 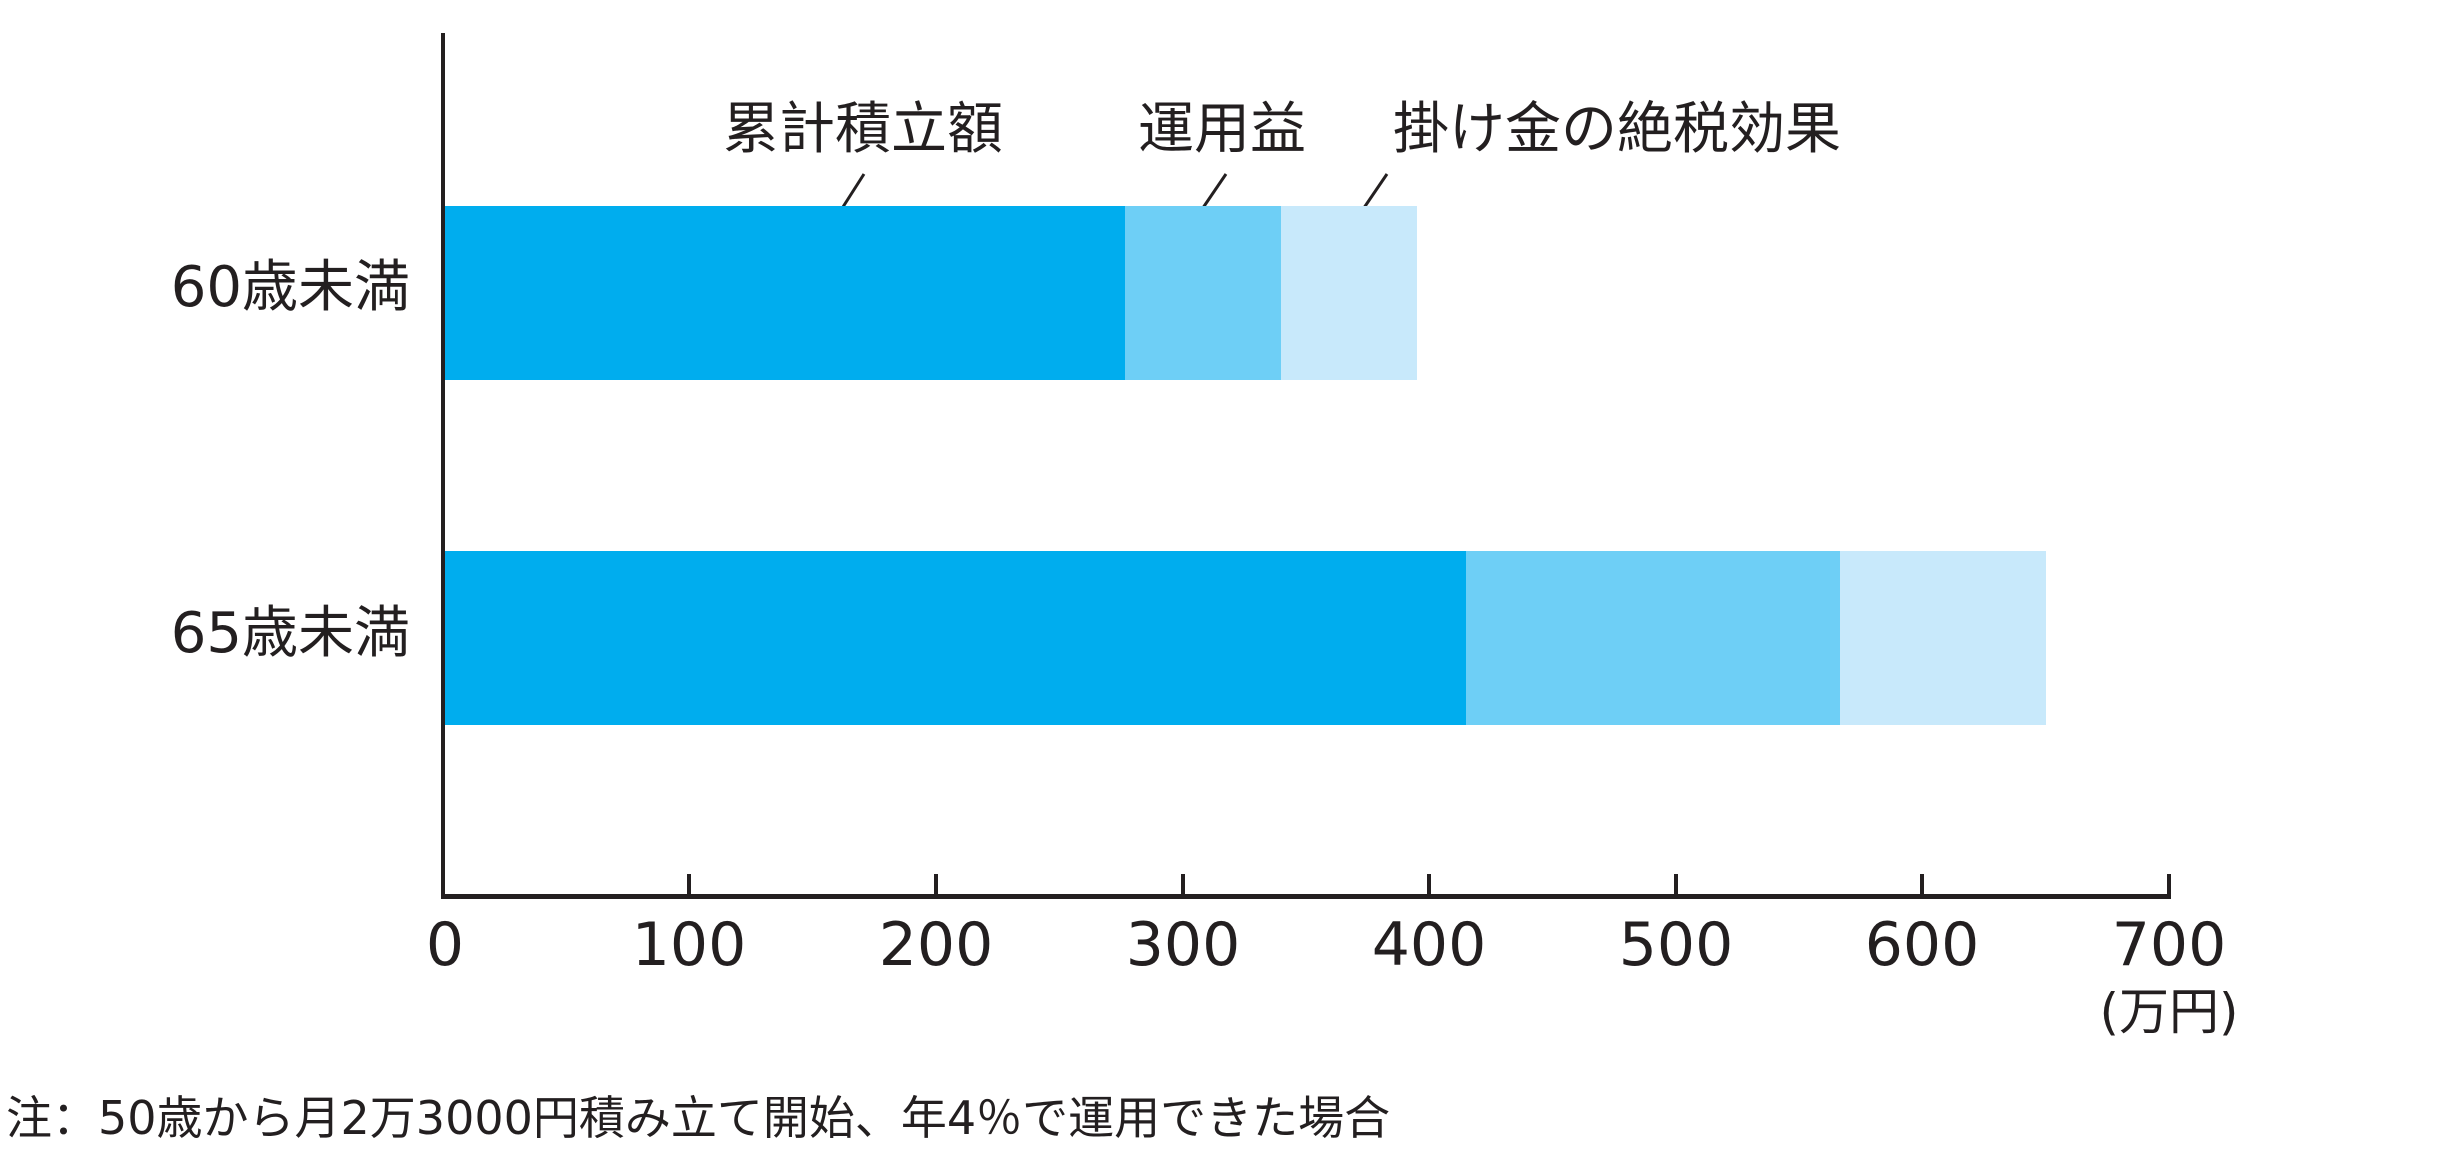 What do you see at coordinates (1203, 293) in the screenshot?
I see `bar-60-returns` at bounding box center [1203, 293].